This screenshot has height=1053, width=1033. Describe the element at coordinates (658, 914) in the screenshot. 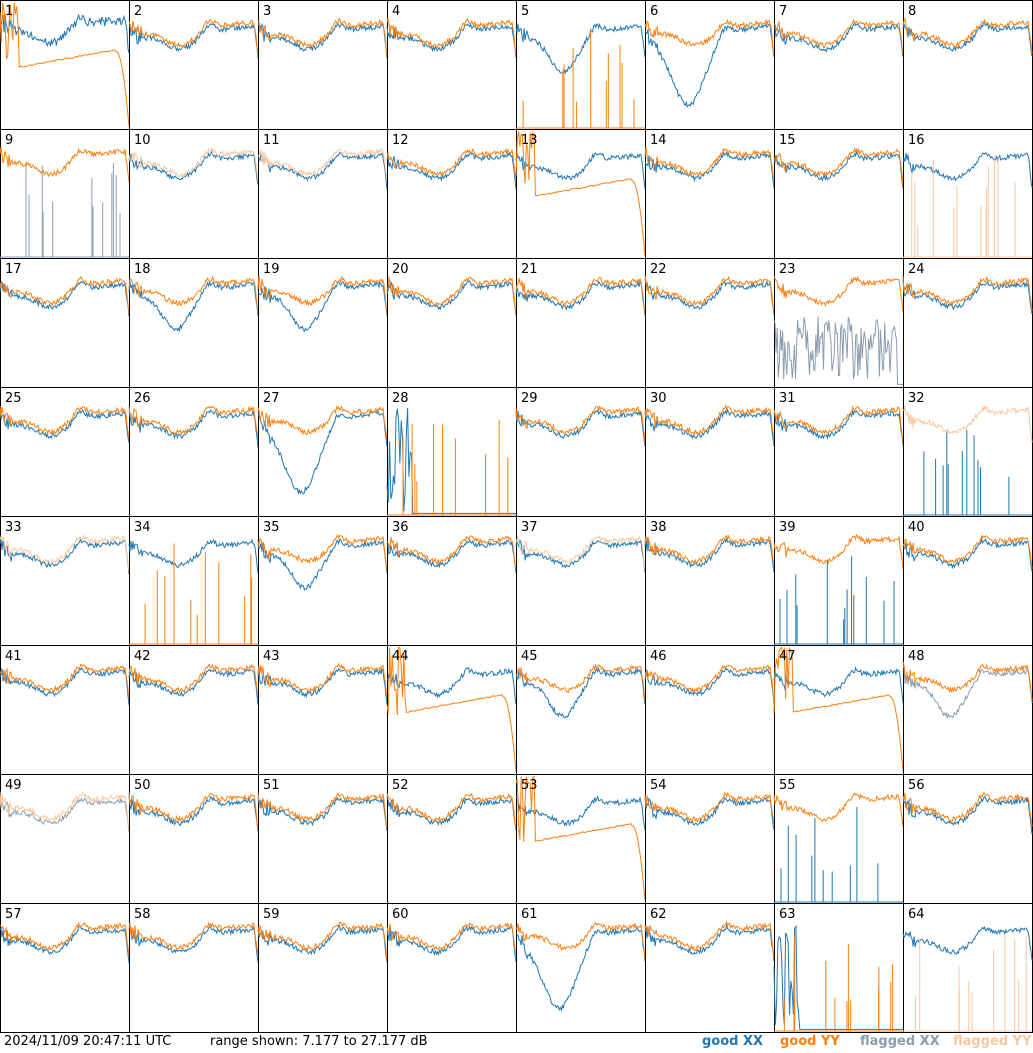

I see `panel-label-62: 62` at that location.